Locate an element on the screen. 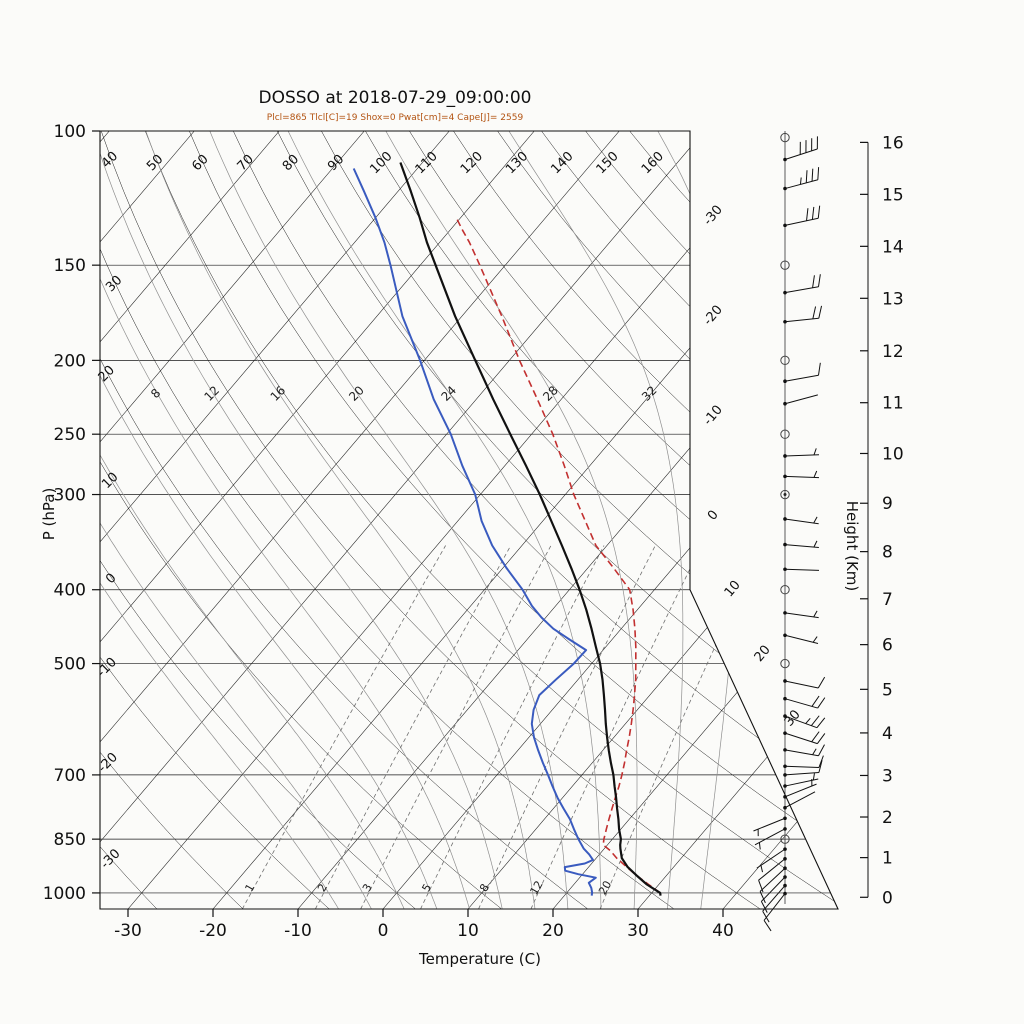 The image size is (1024, 1024). height-axis-label: Height (Km) is located at coordinates (852, 546).